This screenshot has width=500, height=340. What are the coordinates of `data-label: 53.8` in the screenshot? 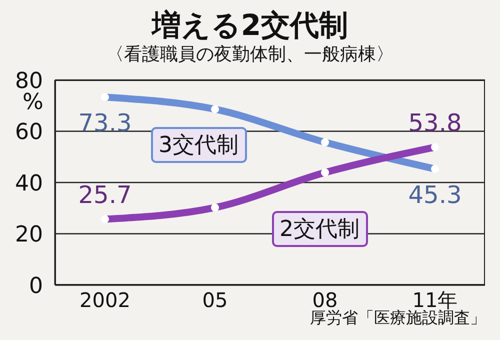 It's located at (435, 123).